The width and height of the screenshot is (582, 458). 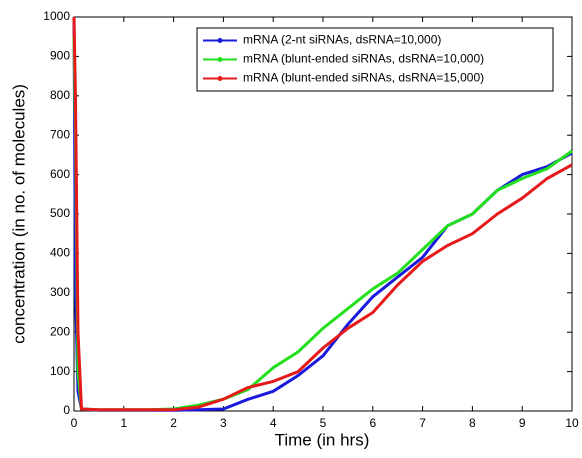 I want to click on legend-box, so click(x=375, y=59).